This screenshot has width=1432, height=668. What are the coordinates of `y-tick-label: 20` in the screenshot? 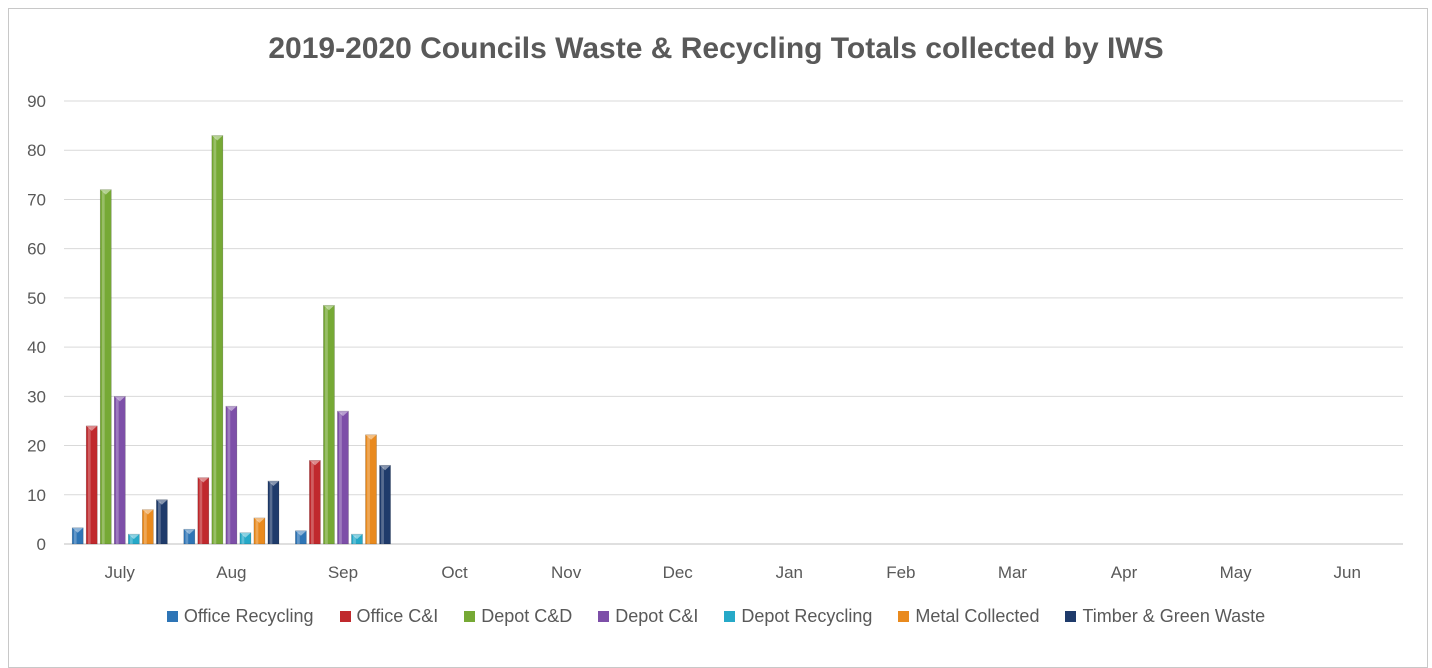 It's located at (36, 446).